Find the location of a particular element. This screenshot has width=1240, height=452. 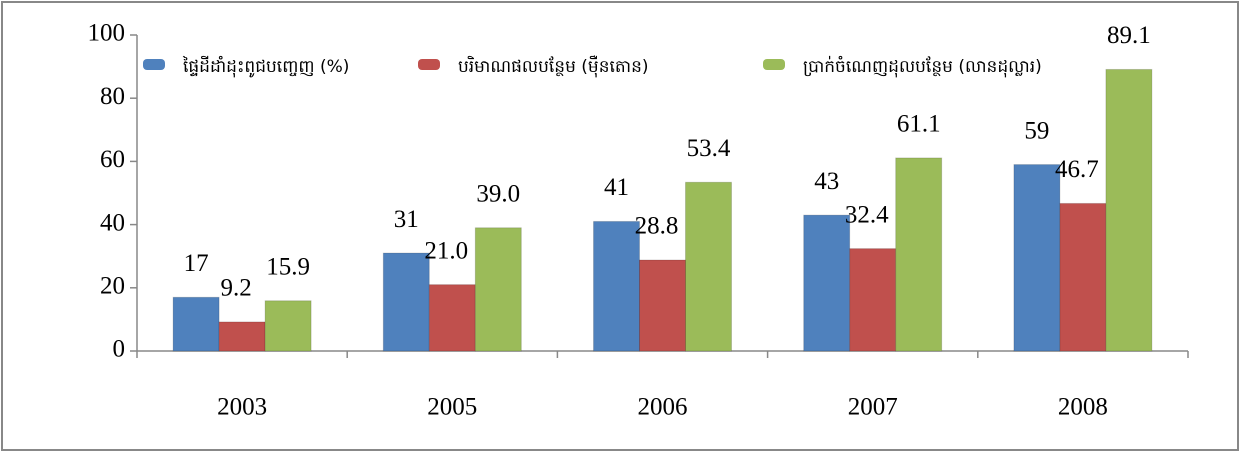

x-tick-label: 2008 is located at coordinates (1083, 407).